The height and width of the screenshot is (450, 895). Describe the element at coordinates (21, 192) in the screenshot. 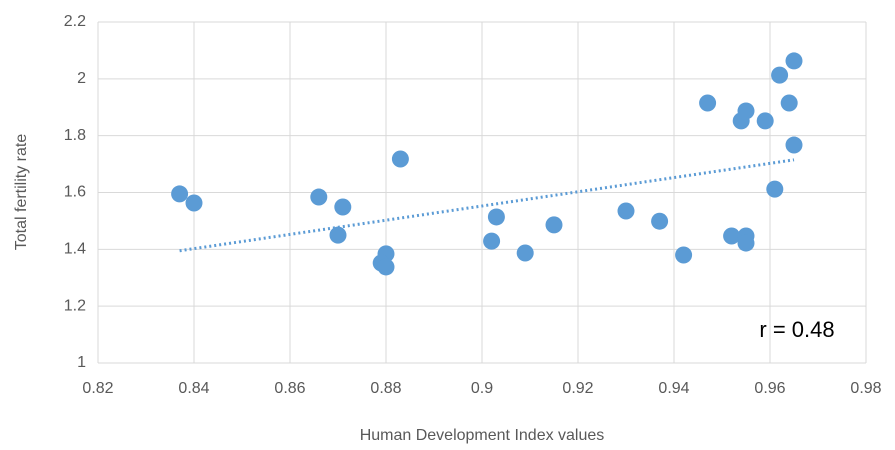

I see `y-axis-label: Total fertility rate` at that location.